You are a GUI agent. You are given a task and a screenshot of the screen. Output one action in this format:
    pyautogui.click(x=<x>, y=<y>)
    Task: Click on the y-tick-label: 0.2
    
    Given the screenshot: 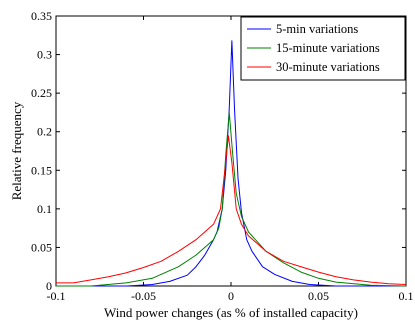 What is the action you would take?
    pyautogui.click(x=44, y=132)
    